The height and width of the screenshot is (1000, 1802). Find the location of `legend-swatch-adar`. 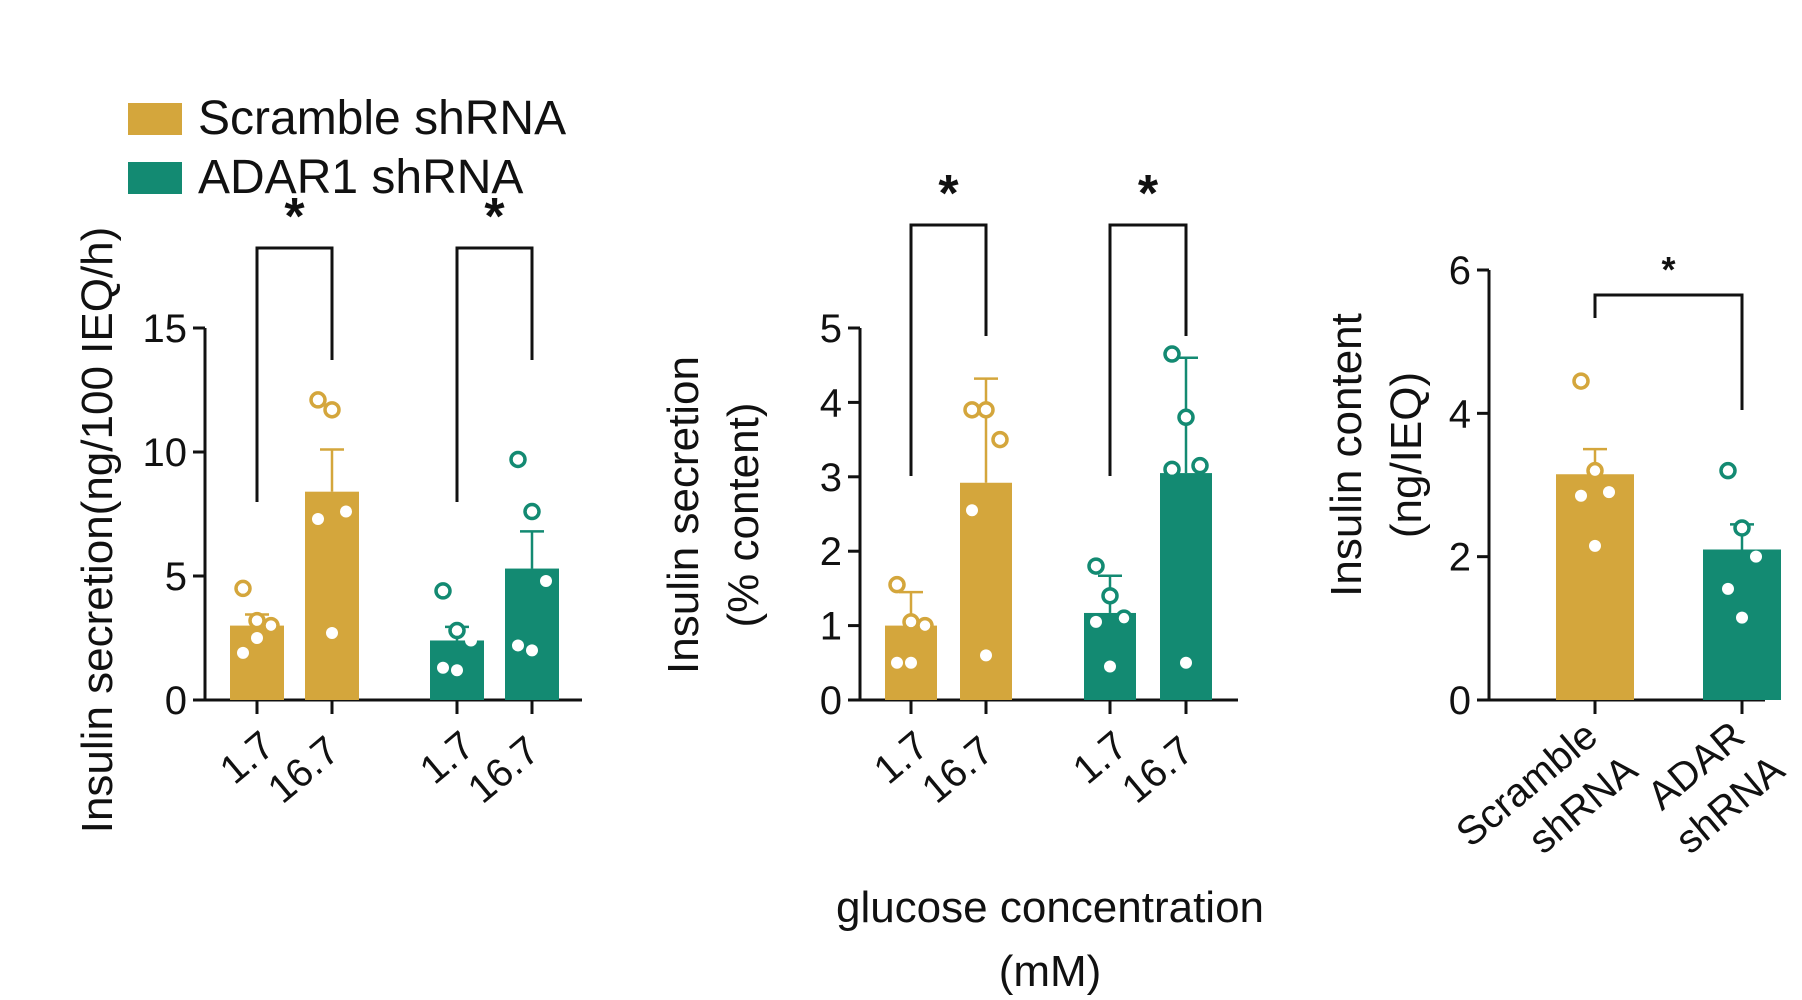

legend-swatch-adar is located at coordinates (155, 178).